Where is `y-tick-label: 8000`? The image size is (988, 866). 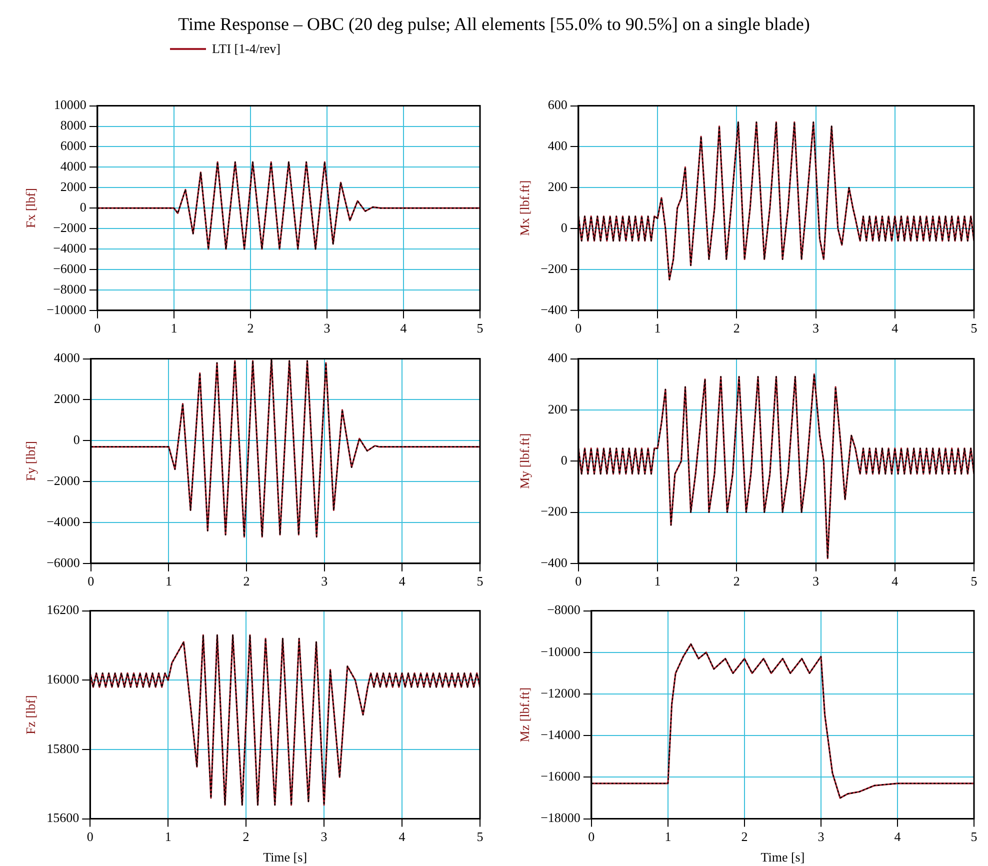
y-tick-label: 8000 is located at coordinates (73, 125).